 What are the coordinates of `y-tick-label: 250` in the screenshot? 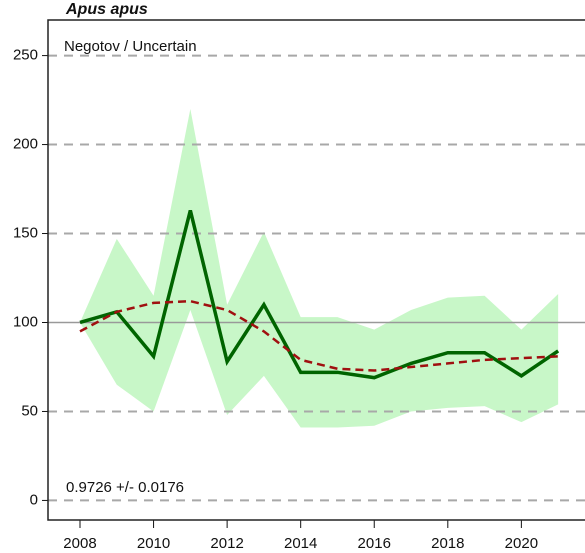 It's located at (25, 55).